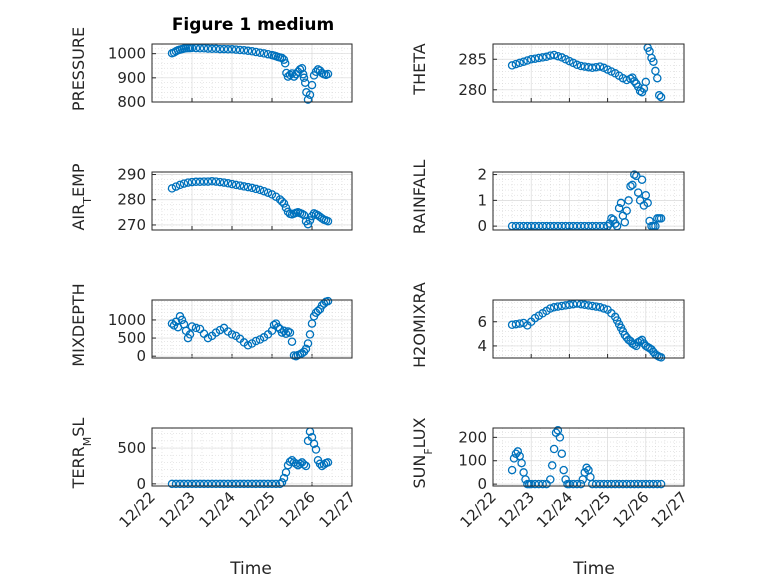 The height and width of the screenshot is (583, 778). I want to click on plot-area, so click(252, 457).